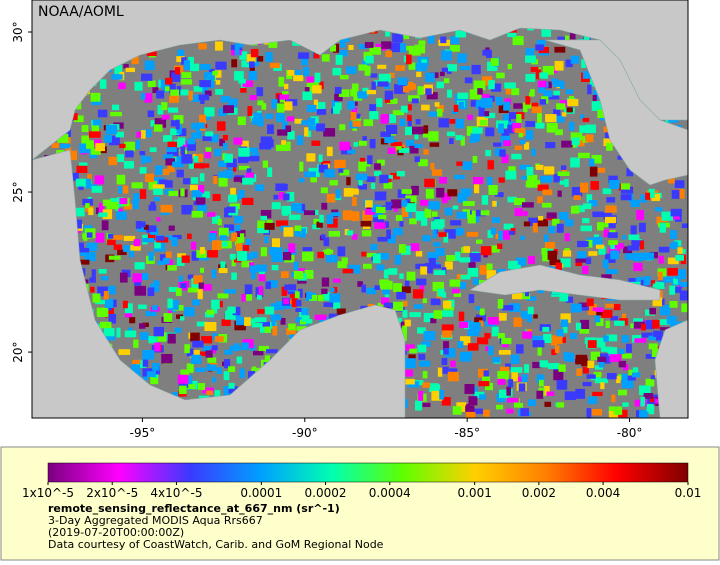 This screenshot has height=565, width=720. I want to click on x-tick-label: -85°, so click(467, 433).